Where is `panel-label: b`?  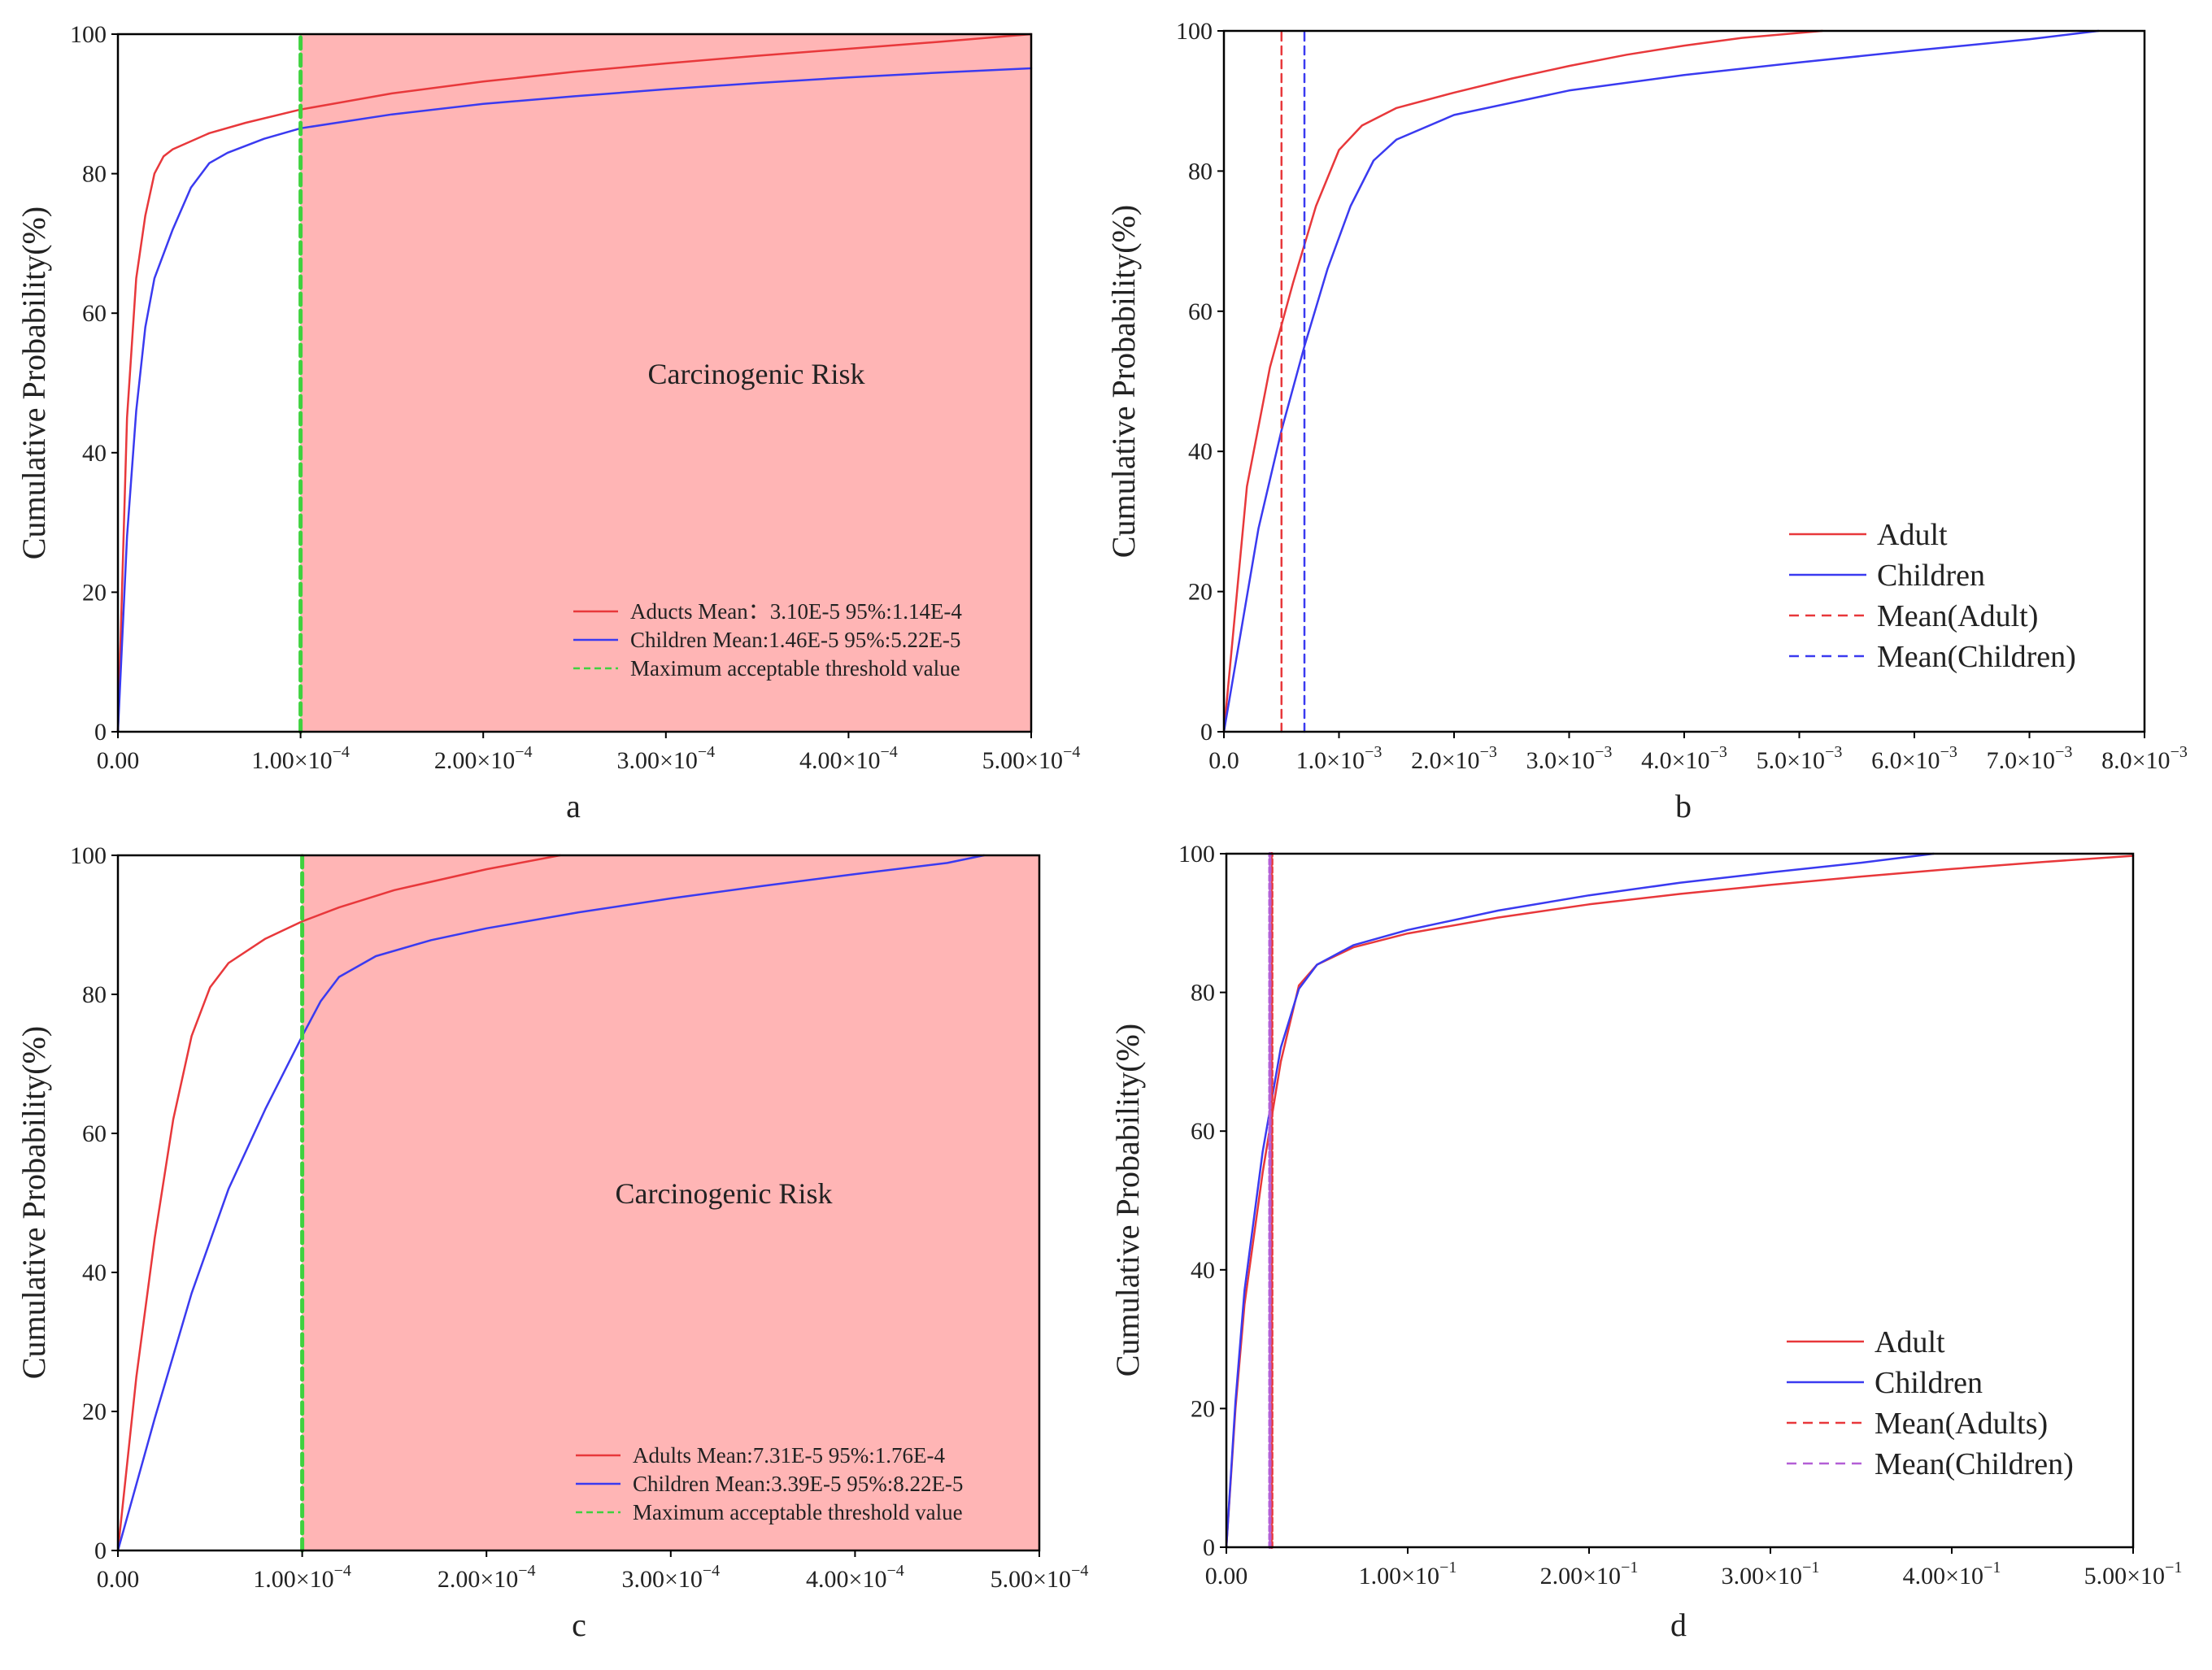 panel-label: b is located at coordinates (1683, 806).